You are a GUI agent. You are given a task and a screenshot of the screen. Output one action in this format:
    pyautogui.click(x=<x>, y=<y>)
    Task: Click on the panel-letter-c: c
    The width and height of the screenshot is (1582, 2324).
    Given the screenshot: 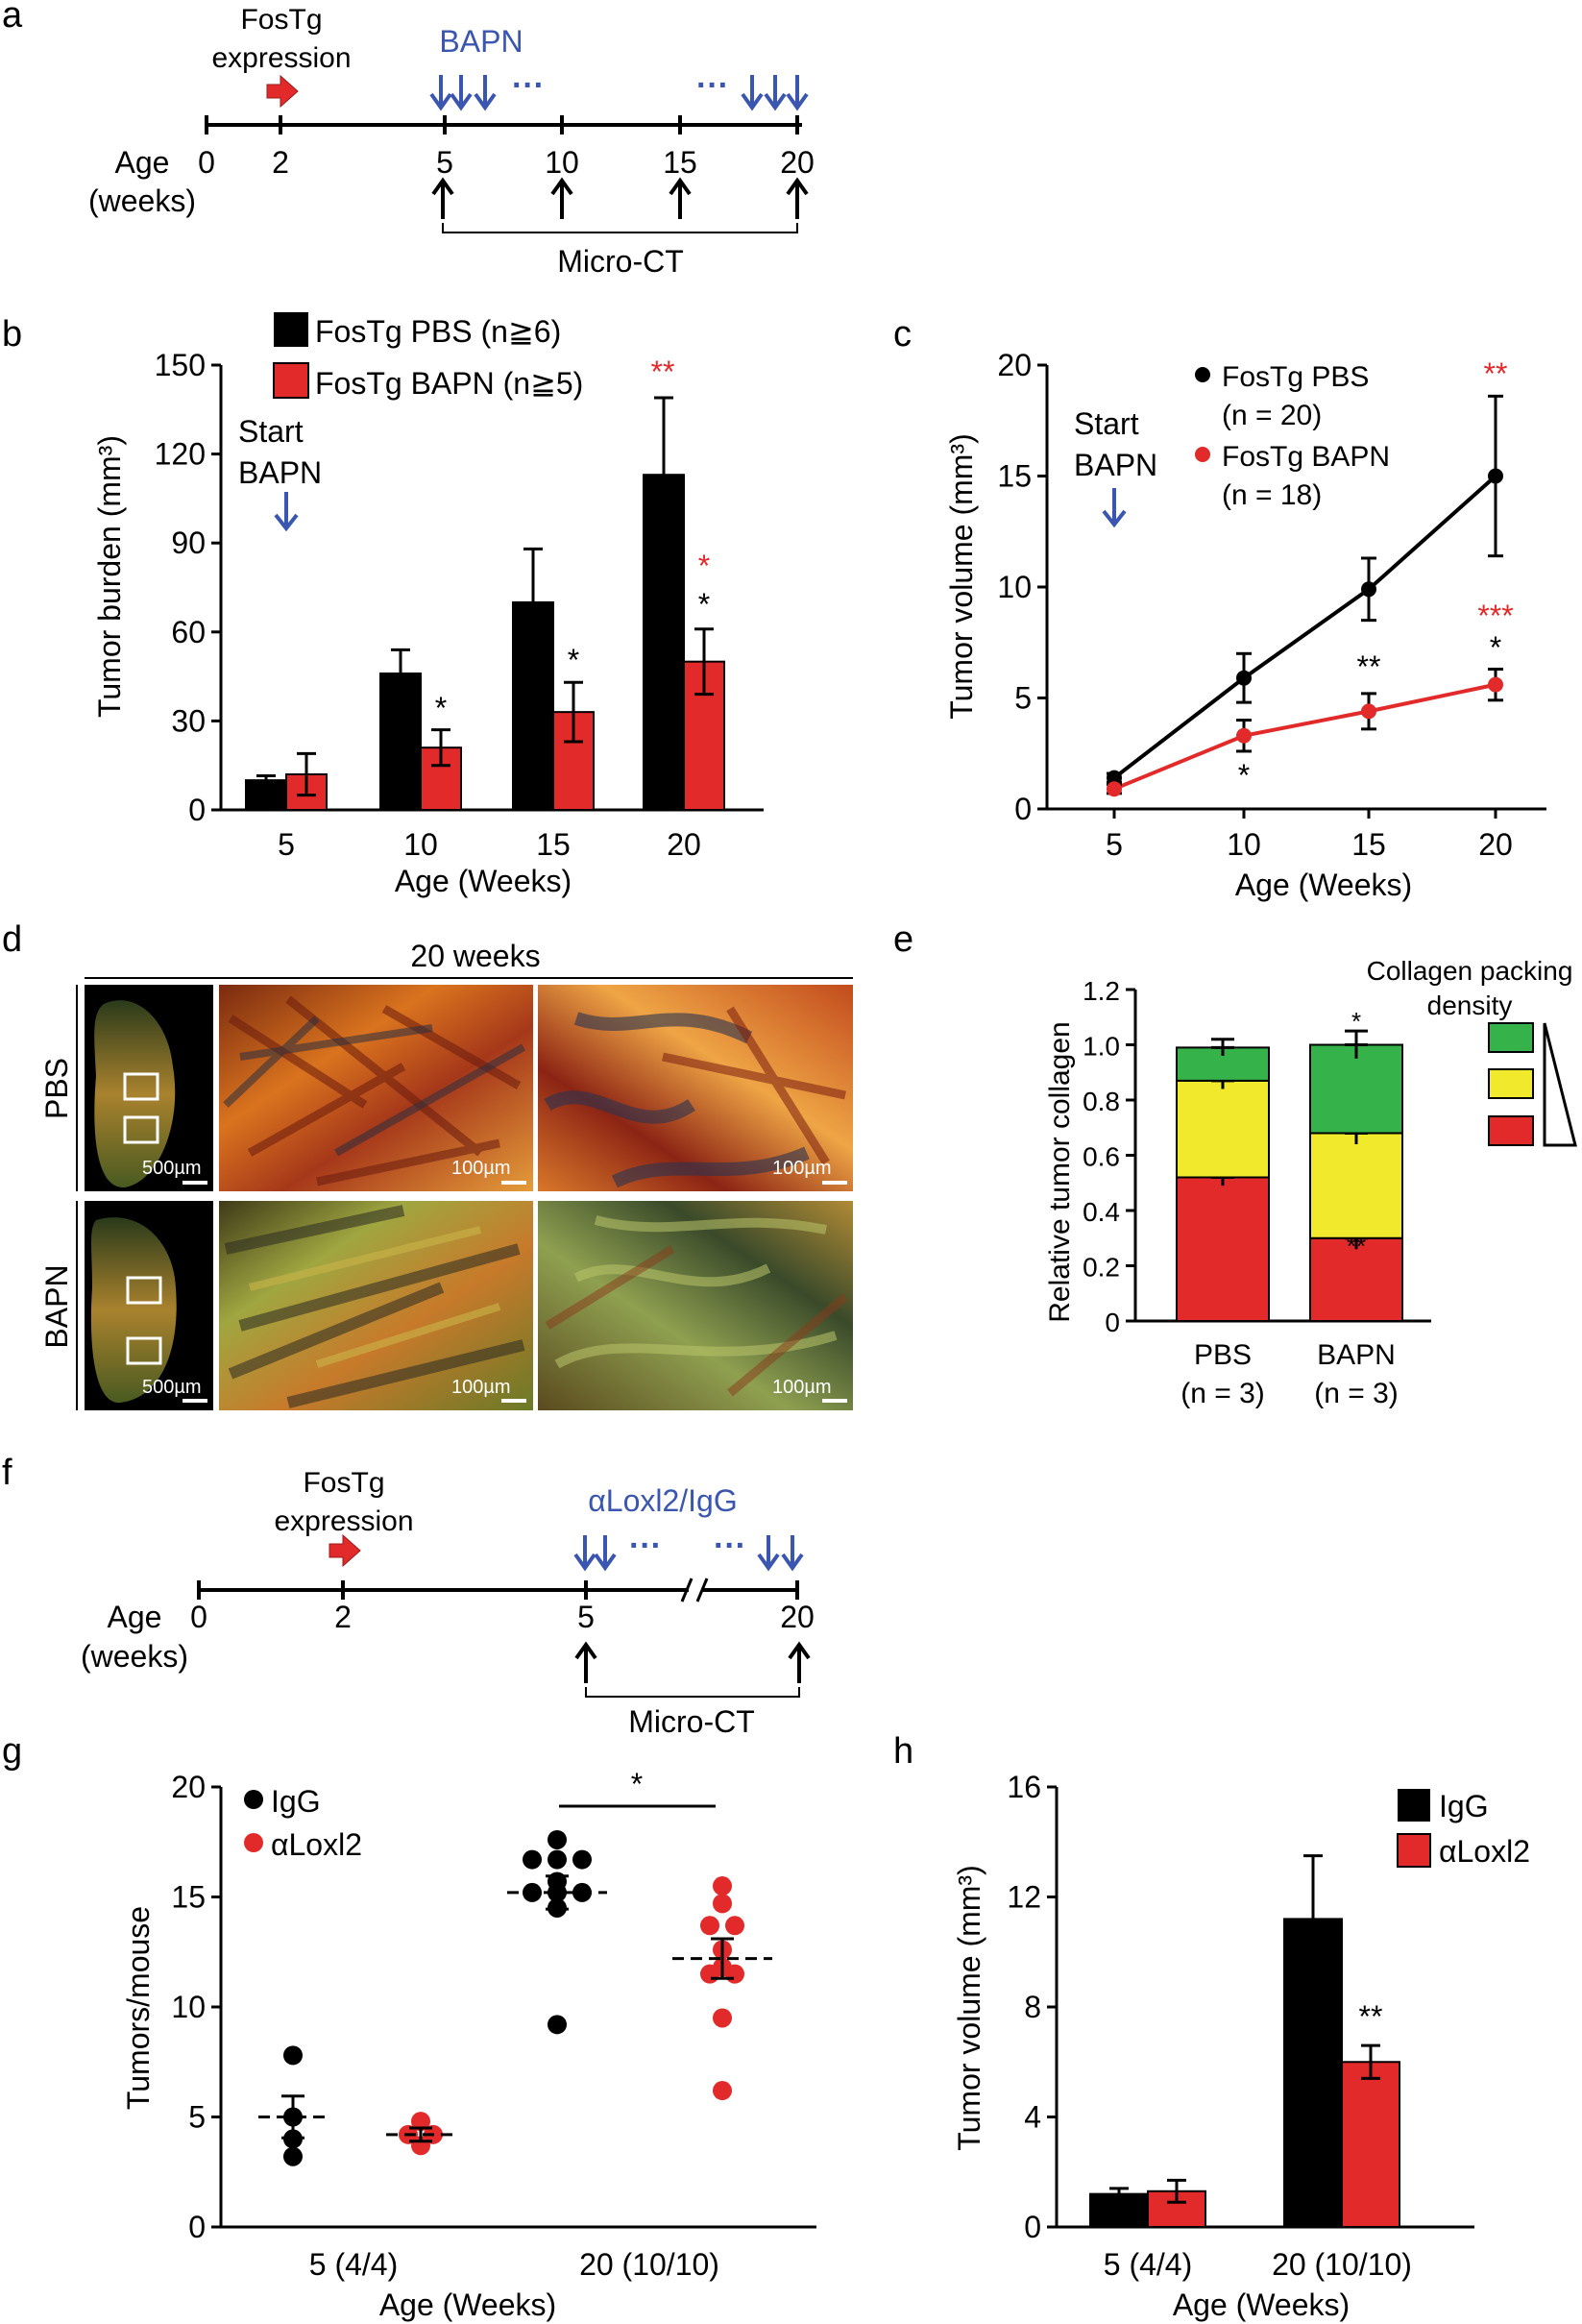 What is the action you would take?
    pyautogui.click(x=902, y=334)
    